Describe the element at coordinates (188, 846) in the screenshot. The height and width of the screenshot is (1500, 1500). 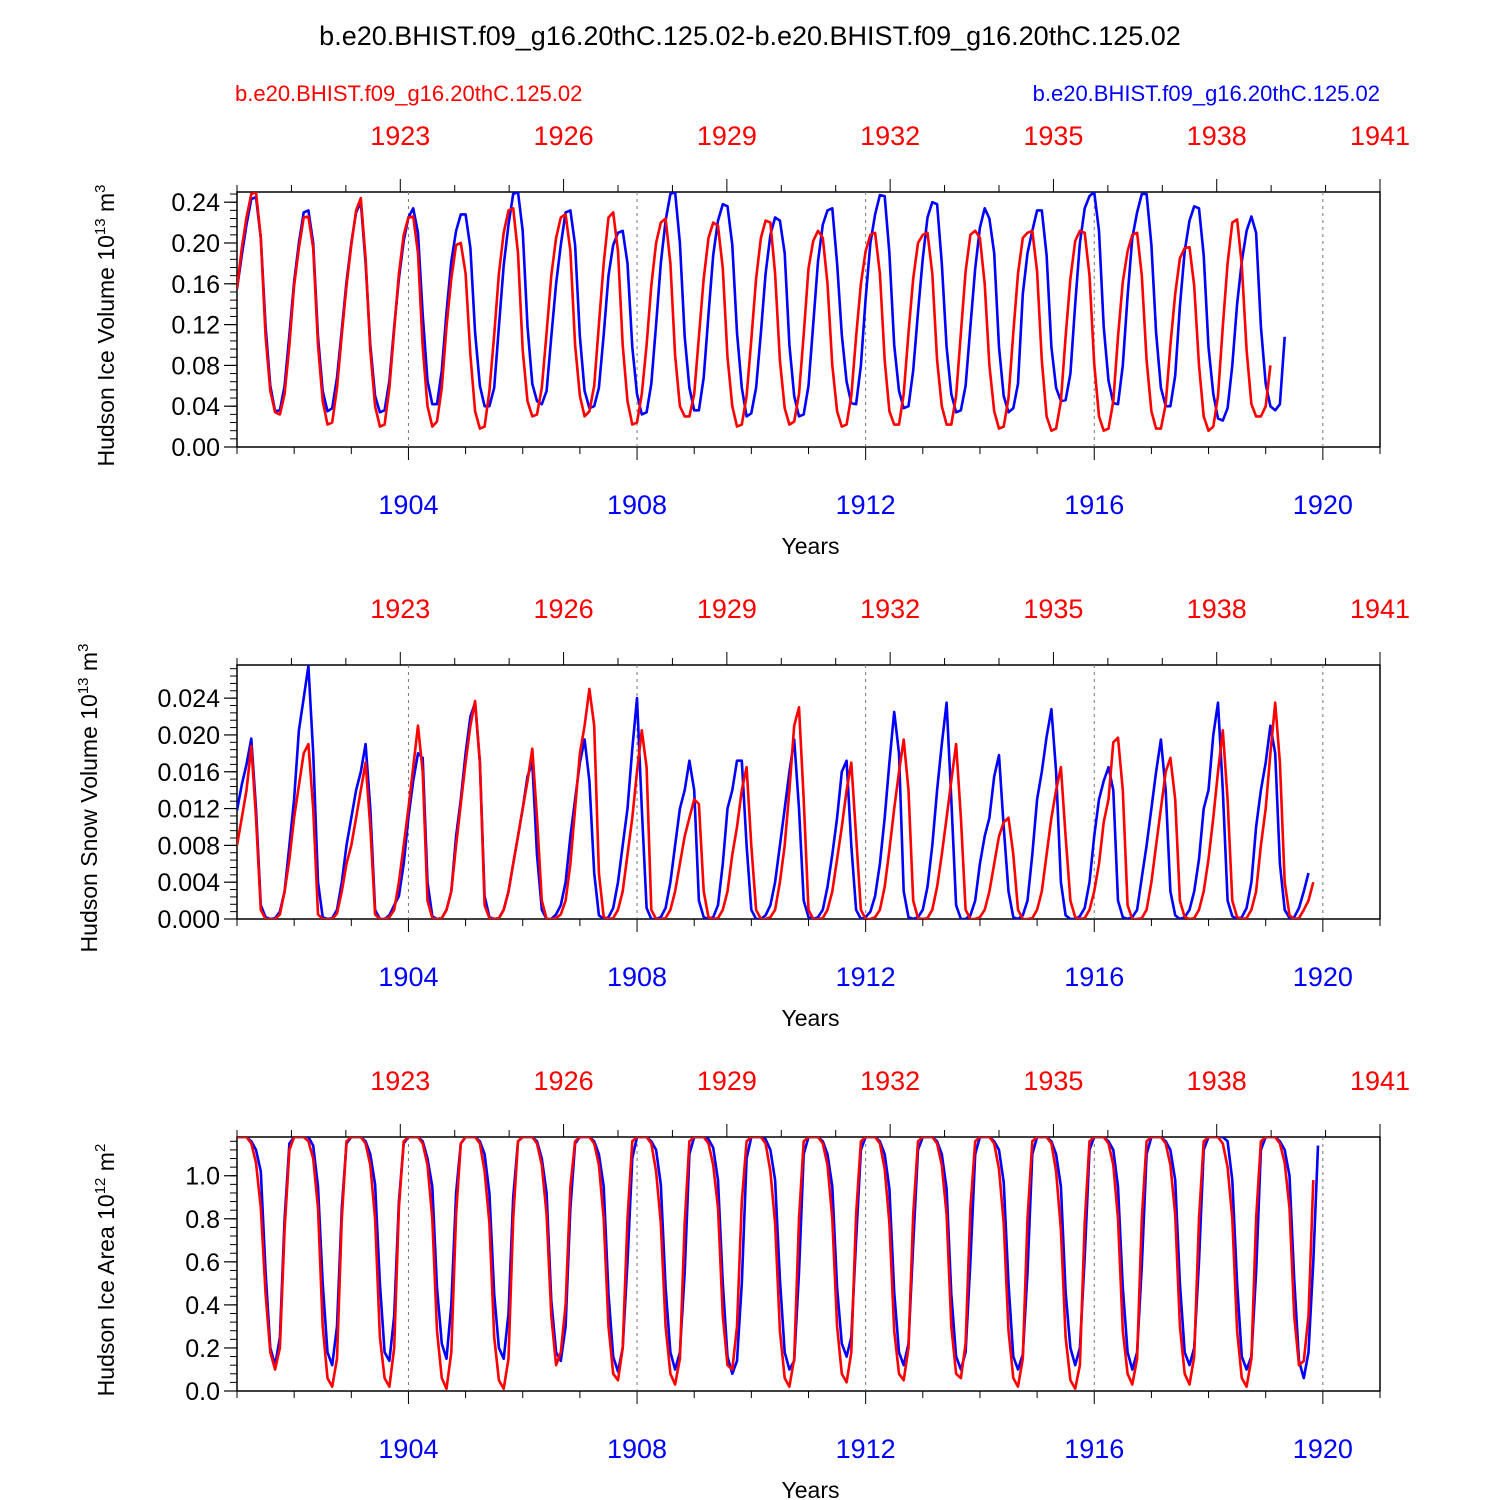
I see `y-tick-label: 0.008` at that location.